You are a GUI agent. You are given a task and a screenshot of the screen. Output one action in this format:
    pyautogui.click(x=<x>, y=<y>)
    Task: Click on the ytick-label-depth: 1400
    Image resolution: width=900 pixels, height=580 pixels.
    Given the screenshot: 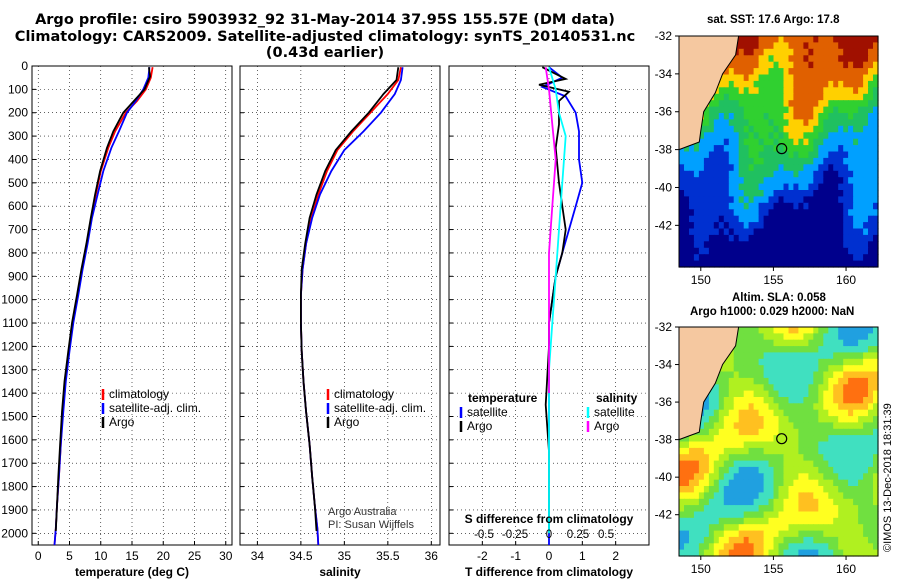 What is the action you would take?
    pyautogui.click(x=14, y=393)
    